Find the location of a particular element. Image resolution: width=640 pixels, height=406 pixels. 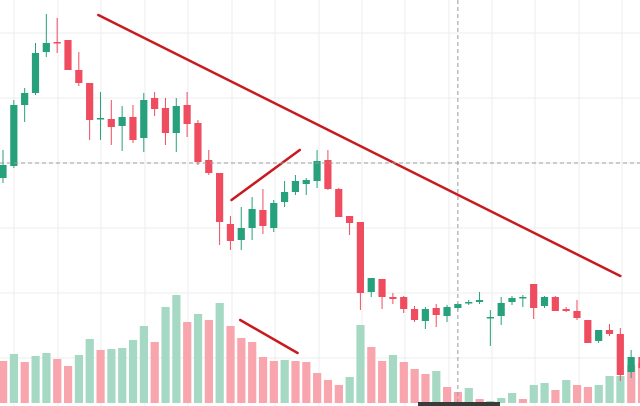

time-scrollbar is located at coordinates (459, 404).